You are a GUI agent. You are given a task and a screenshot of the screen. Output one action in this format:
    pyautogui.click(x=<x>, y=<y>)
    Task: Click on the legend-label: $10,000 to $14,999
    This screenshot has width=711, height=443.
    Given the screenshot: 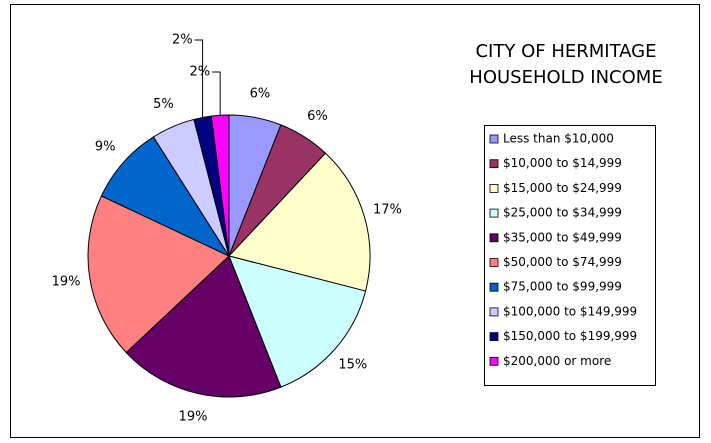 What is the action you would take?
    pyautogui.click(x=562, y=163)
    